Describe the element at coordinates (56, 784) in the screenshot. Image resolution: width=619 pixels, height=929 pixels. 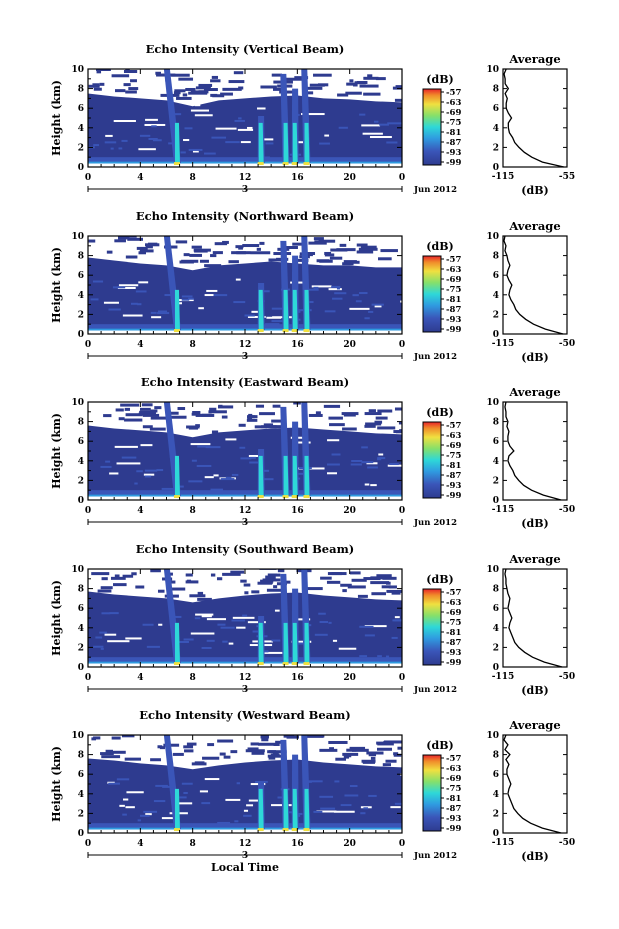
I see `y-axis-label: Height (km)` at that location.